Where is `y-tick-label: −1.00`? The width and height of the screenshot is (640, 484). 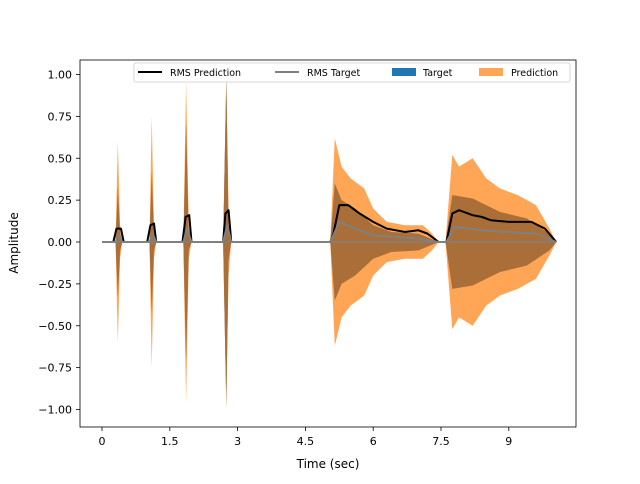
y-tick-label: −1.00 is located at coordinates (55, 410).